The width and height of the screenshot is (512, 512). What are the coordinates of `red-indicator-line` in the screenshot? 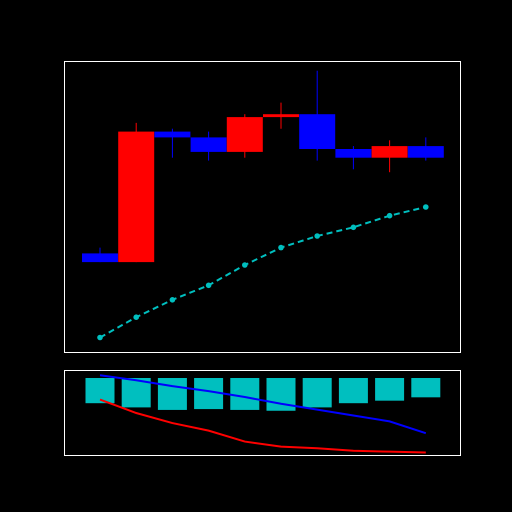 It's located at (262, 426).